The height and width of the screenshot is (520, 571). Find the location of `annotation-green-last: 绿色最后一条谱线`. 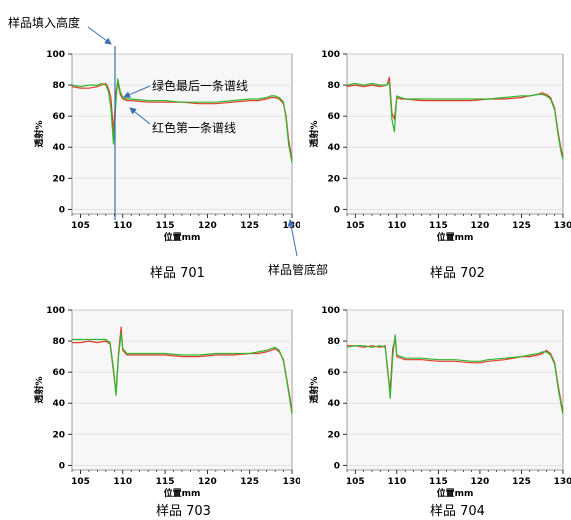

annotation-green-last: 绿色最后一条谱线 is located at coordinates (200, 86).